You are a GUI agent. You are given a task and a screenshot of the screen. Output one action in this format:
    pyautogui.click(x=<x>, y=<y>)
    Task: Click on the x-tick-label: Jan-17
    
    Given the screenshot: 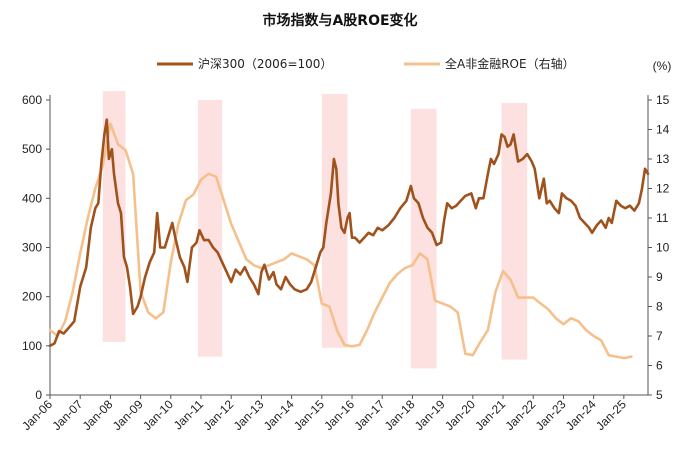 What is the action you would take?
    pyautogui.click(x=369, y=415)
    